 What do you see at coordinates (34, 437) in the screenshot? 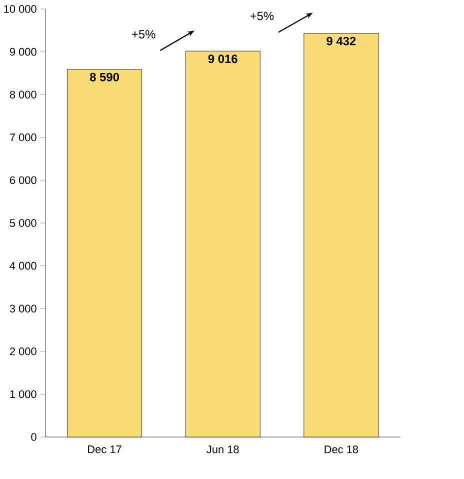
I see `y-tick-label: 0` at bounding box center [34, 437].